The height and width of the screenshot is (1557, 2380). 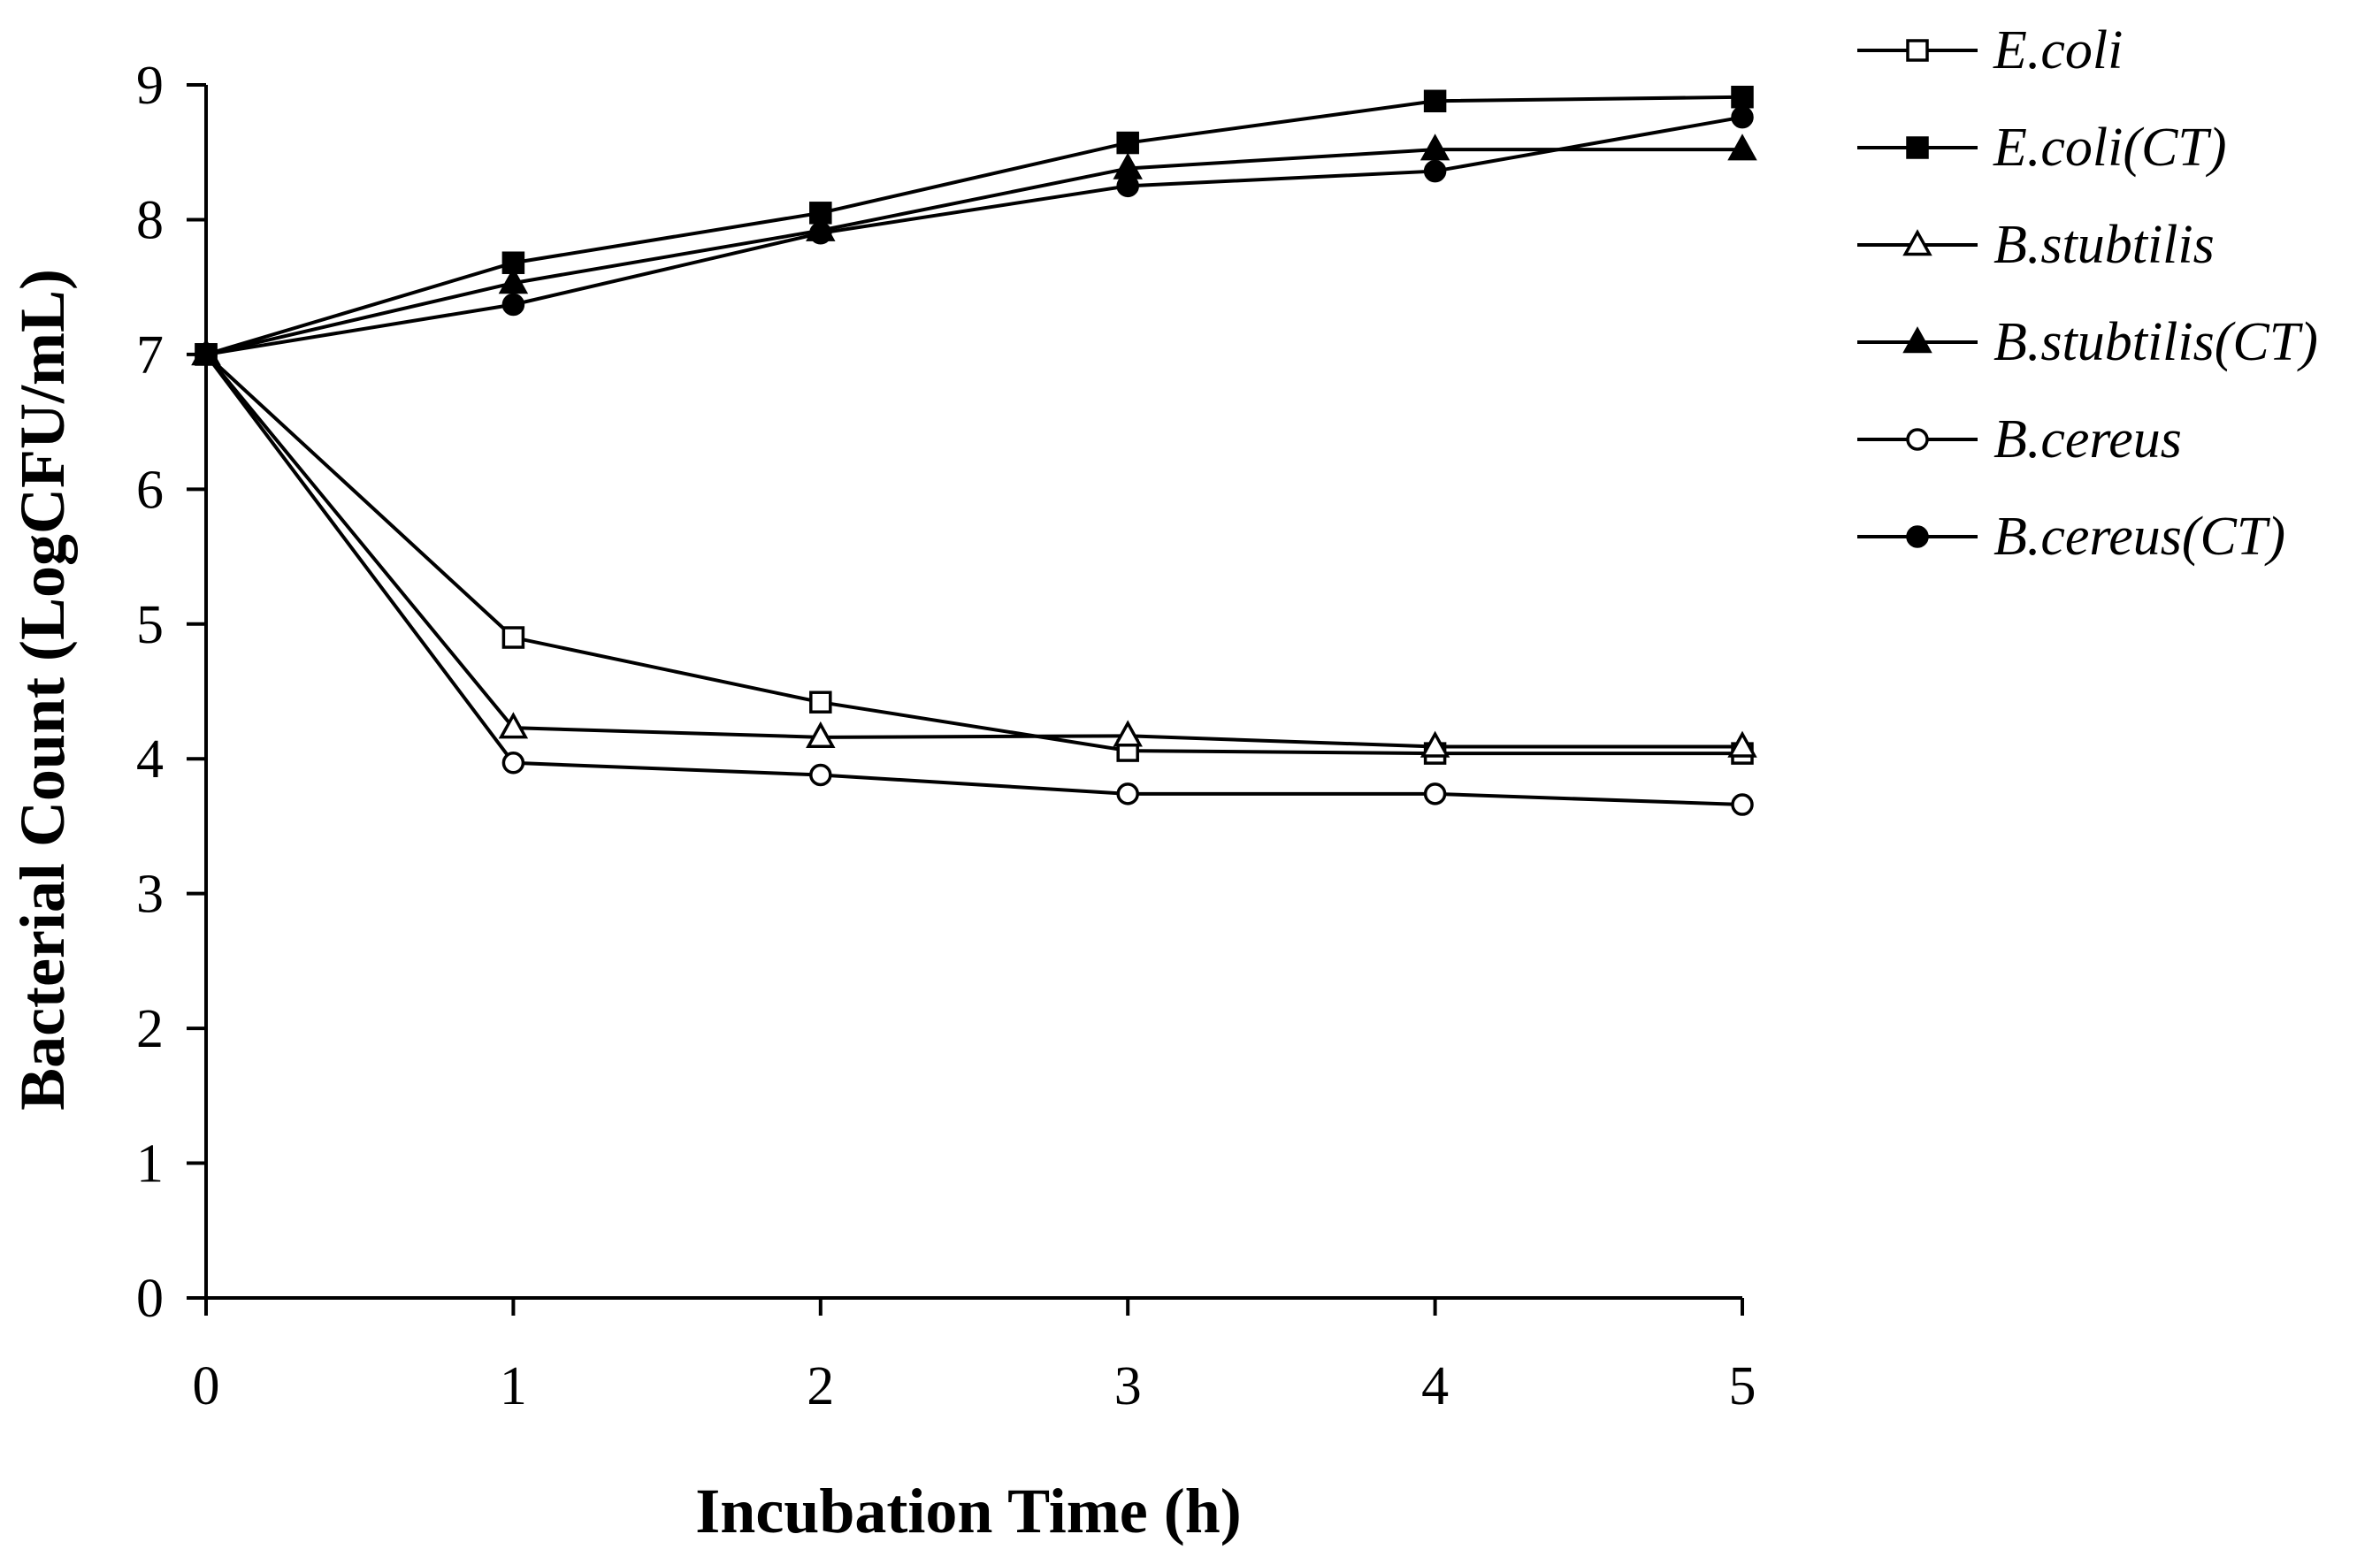 What do you see at coordinates (150, 895) in the screenshot?
I see `y-tick-label-3: 3` at bounding box center [150, 895].